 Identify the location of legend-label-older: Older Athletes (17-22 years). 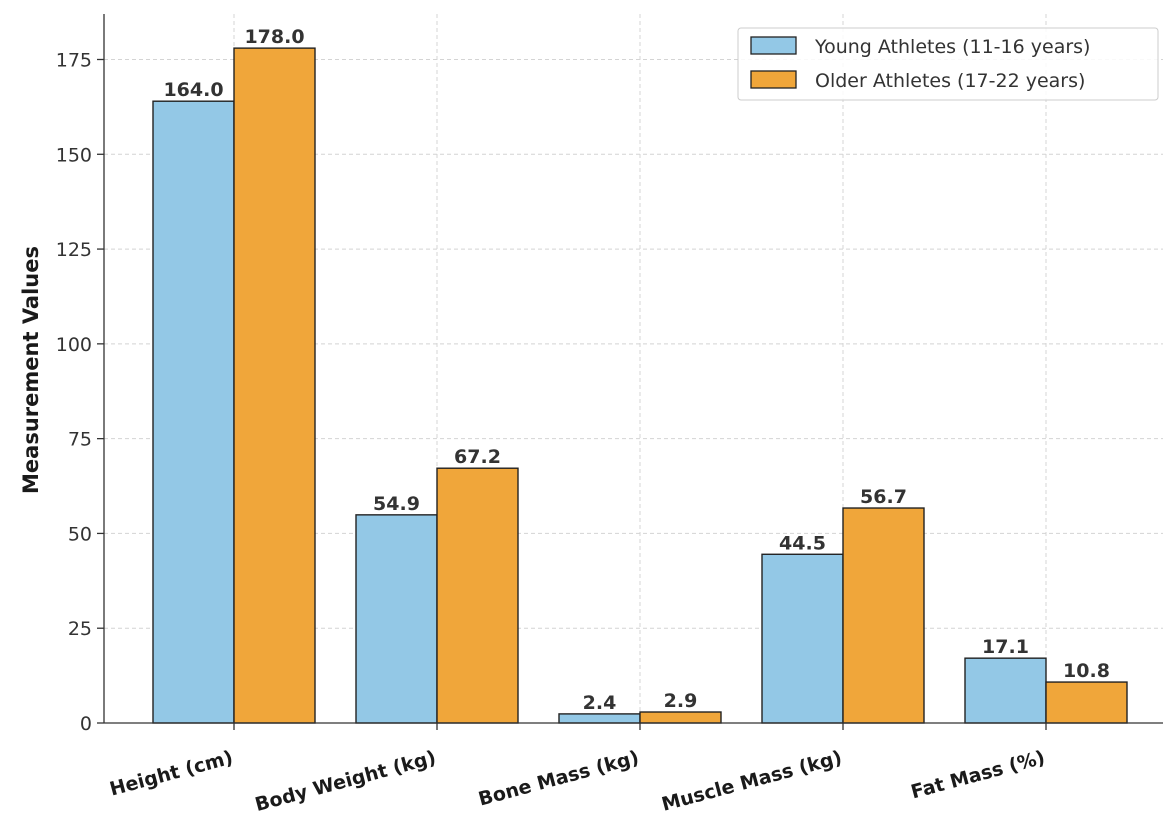
(950, 81).